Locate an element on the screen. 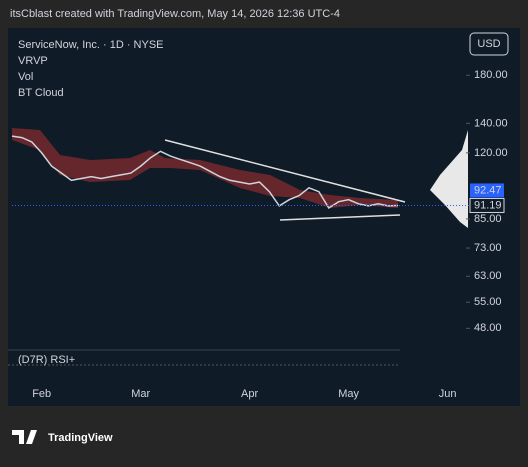 The width and height of the screenshot is (528, 467). brand: TradingView is located at coordinates (80, 438).